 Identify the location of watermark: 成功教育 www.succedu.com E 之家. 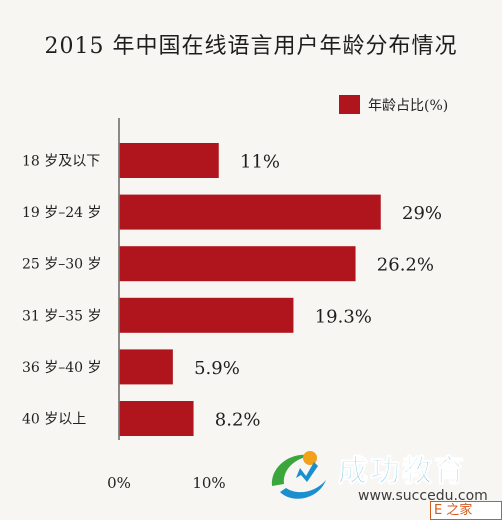
(382, 482).